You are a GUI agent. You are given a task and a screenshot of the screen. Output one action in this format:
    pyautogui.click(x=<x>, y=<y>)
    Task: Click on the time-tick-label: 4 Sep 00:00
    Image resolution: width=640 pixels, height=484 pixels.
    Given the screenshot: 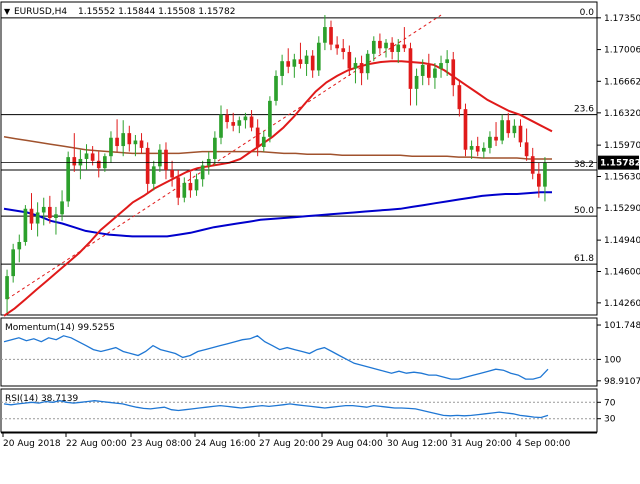 What is the action you would take?
    pyautogui.click(x=543, y=444)
    